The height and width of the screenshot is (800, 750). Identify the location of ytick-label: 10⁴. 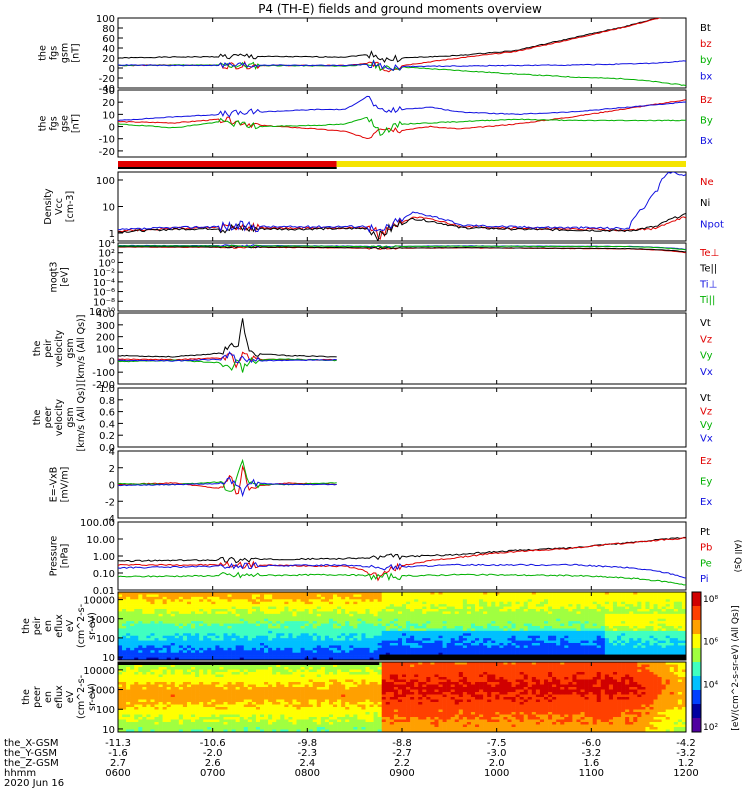
(106, 244).